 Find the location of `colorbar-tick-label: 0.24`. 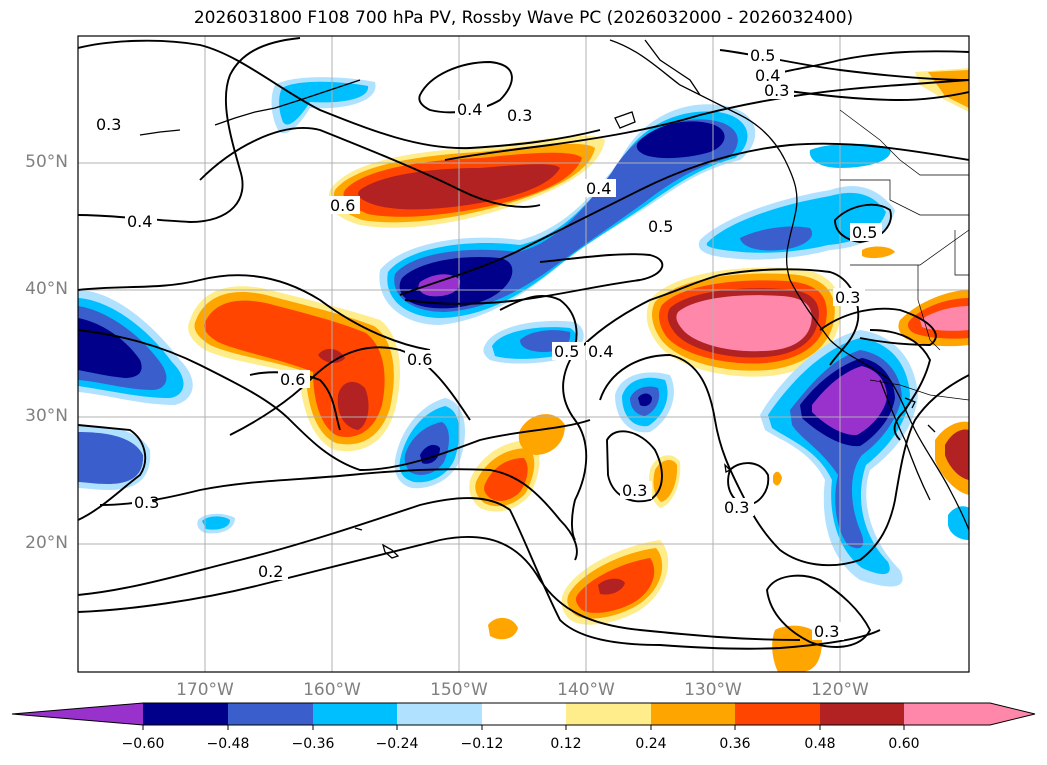

colorbar-tick-label: 0.24 is located at coordinates (651, 744).